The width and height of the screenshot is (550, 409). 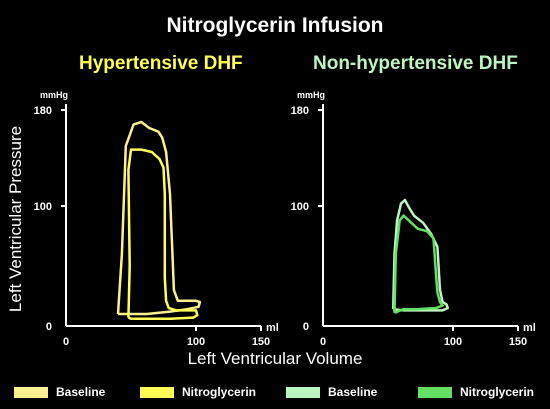 I want to click on legend-item-baseline-non-hypertensive: Baseline, so click(x=331, y=392).